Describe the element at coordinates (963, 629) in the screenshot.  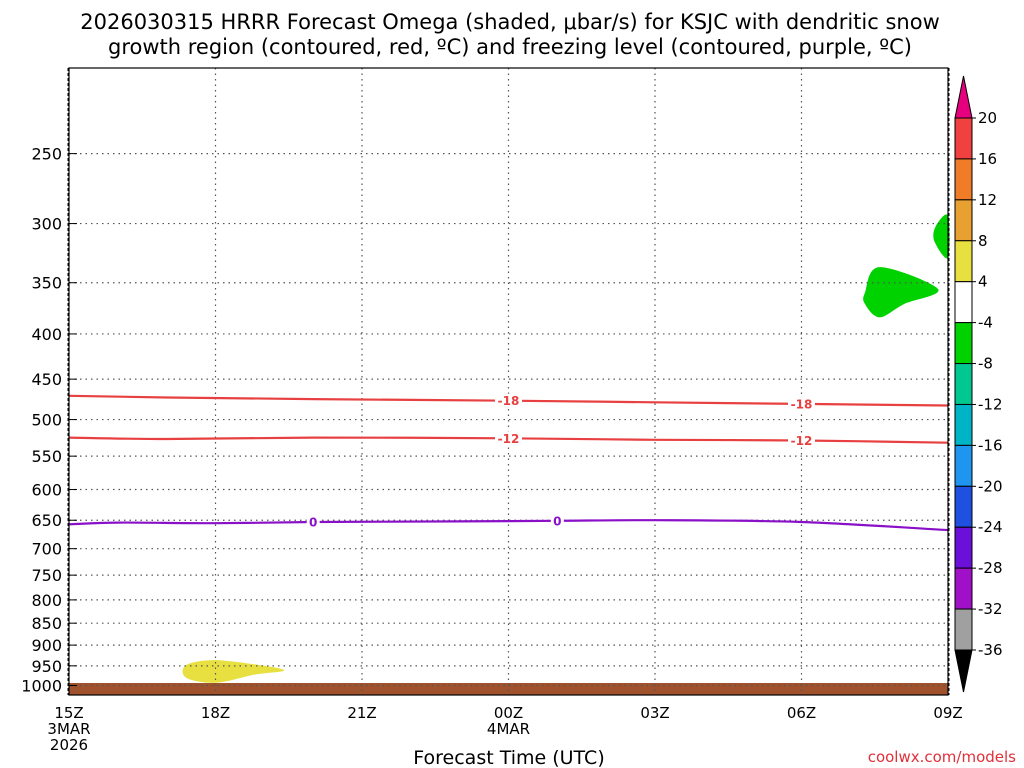
I see `colorbar-segment--32-to--36` at that location.